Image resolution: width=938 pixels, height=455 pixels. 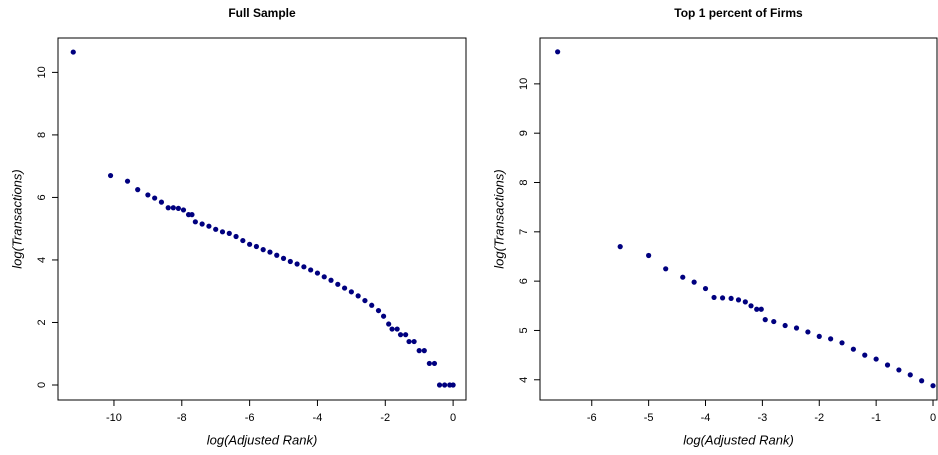 I want to click on x-tick-label: -3, so click(x=762, y=418).